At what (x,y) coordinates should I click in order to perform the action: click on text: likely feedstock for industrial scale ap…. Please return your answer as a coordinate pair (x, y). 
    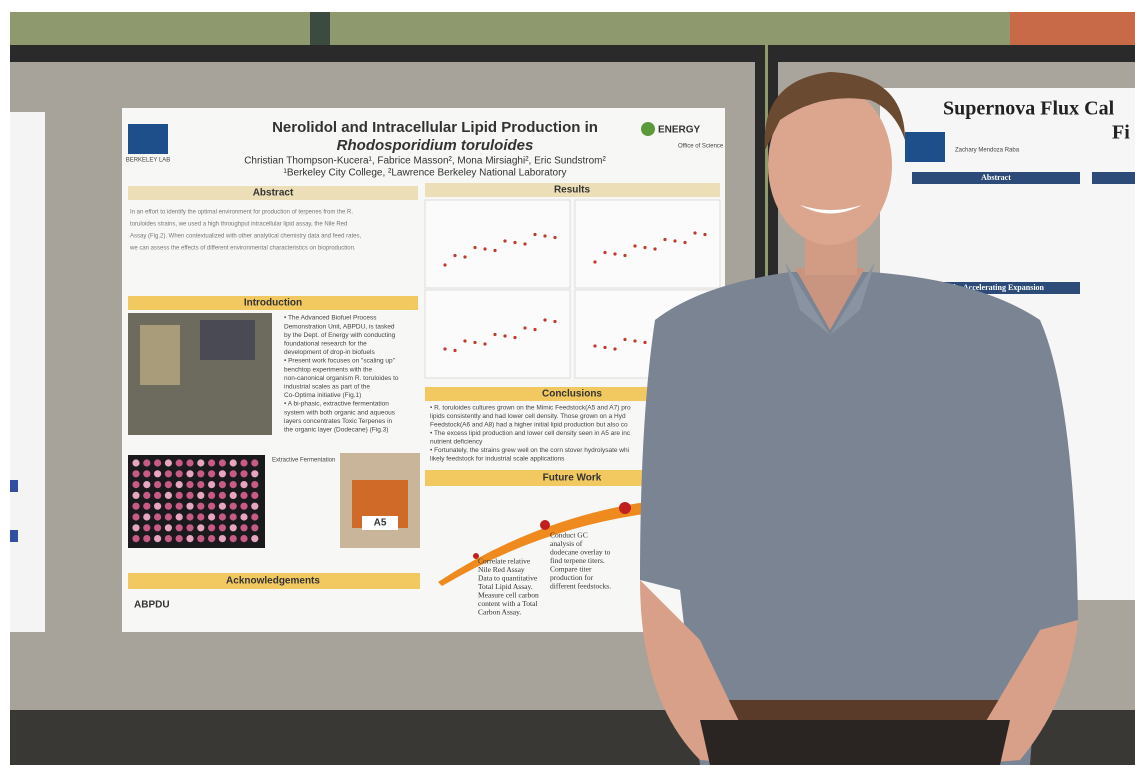
    Looking at the image, I should click on (497, 459).